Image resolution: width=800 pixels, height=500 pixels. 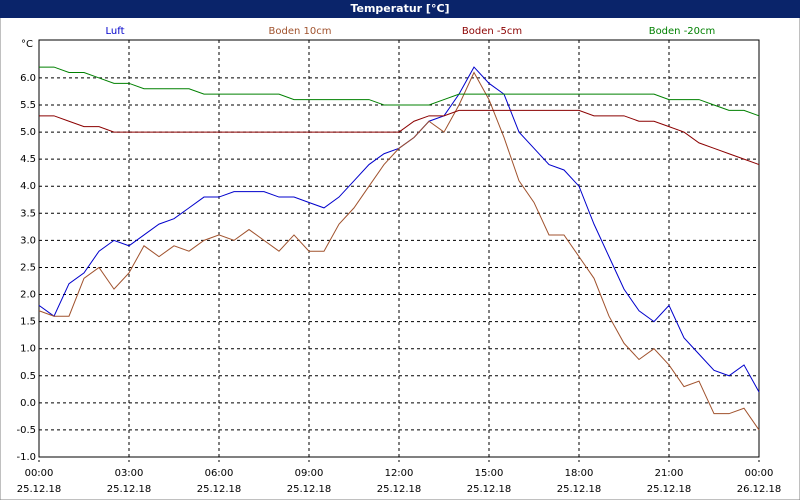 I want to click on legend-label: Boden -5cm, so click(x=492, y=31).